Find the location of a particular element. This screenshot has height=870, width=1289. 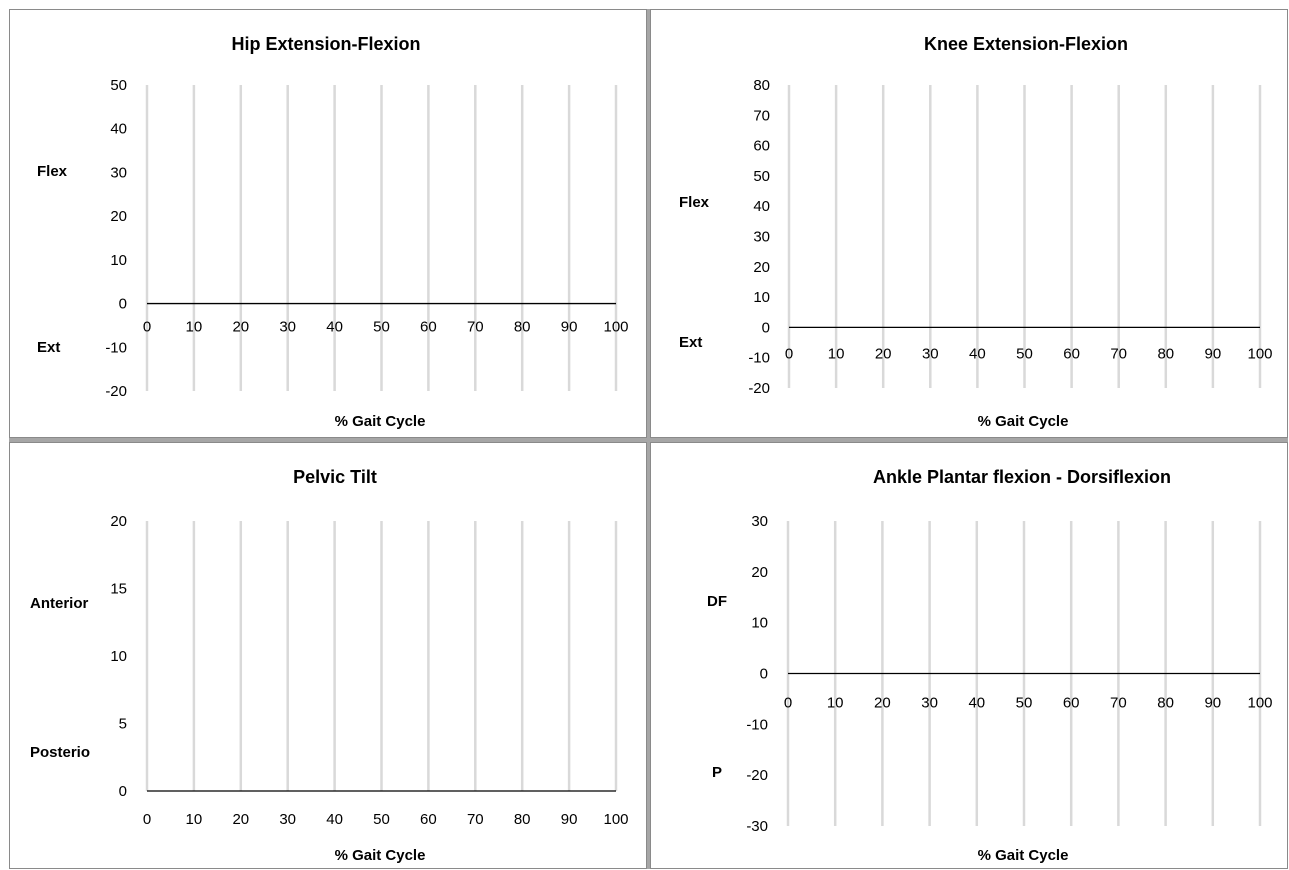

y-tick-label: 70 is located at coordinates (761, 115).